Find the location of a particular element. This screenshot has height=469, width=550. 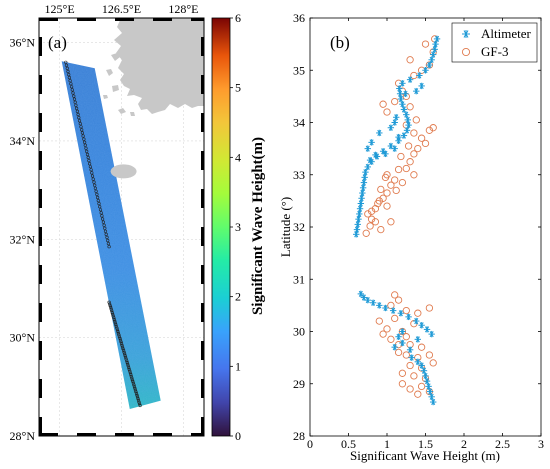

scatter-points is located at coordinates (397, 220).